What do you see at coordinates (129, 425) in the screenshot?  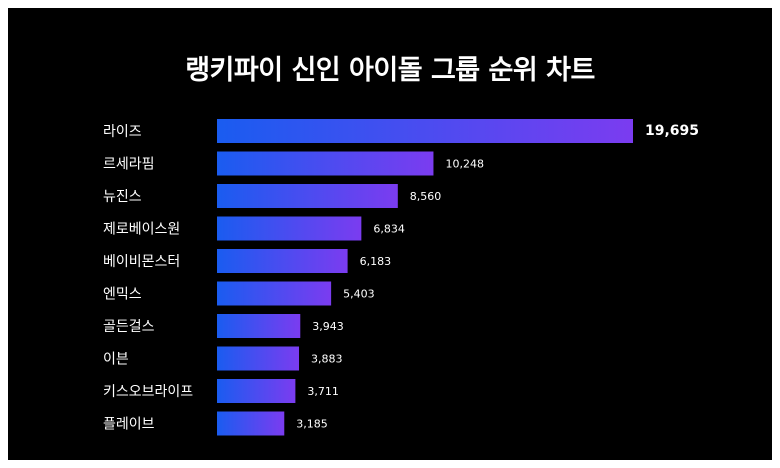 I see `category-label: 플레이브` at bounding box center [129, 425].